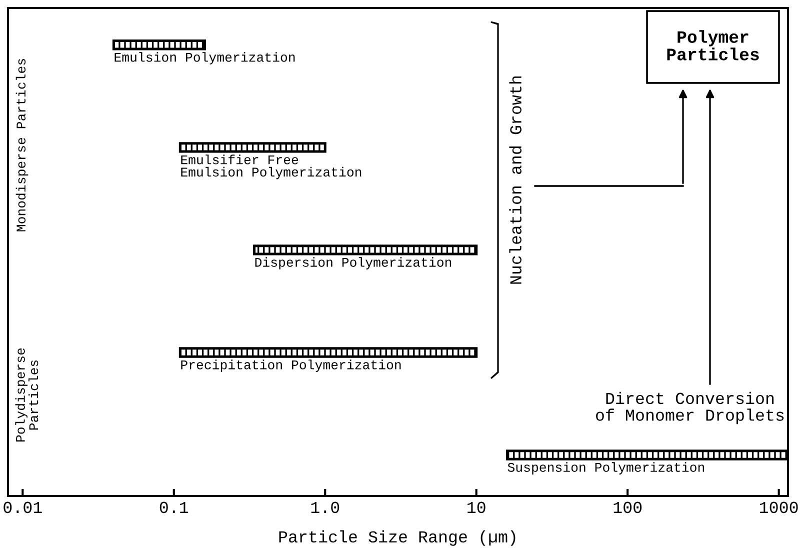  I want to click on annotation: Direct Conversion of Monomer Droplets, so click(690, 408).